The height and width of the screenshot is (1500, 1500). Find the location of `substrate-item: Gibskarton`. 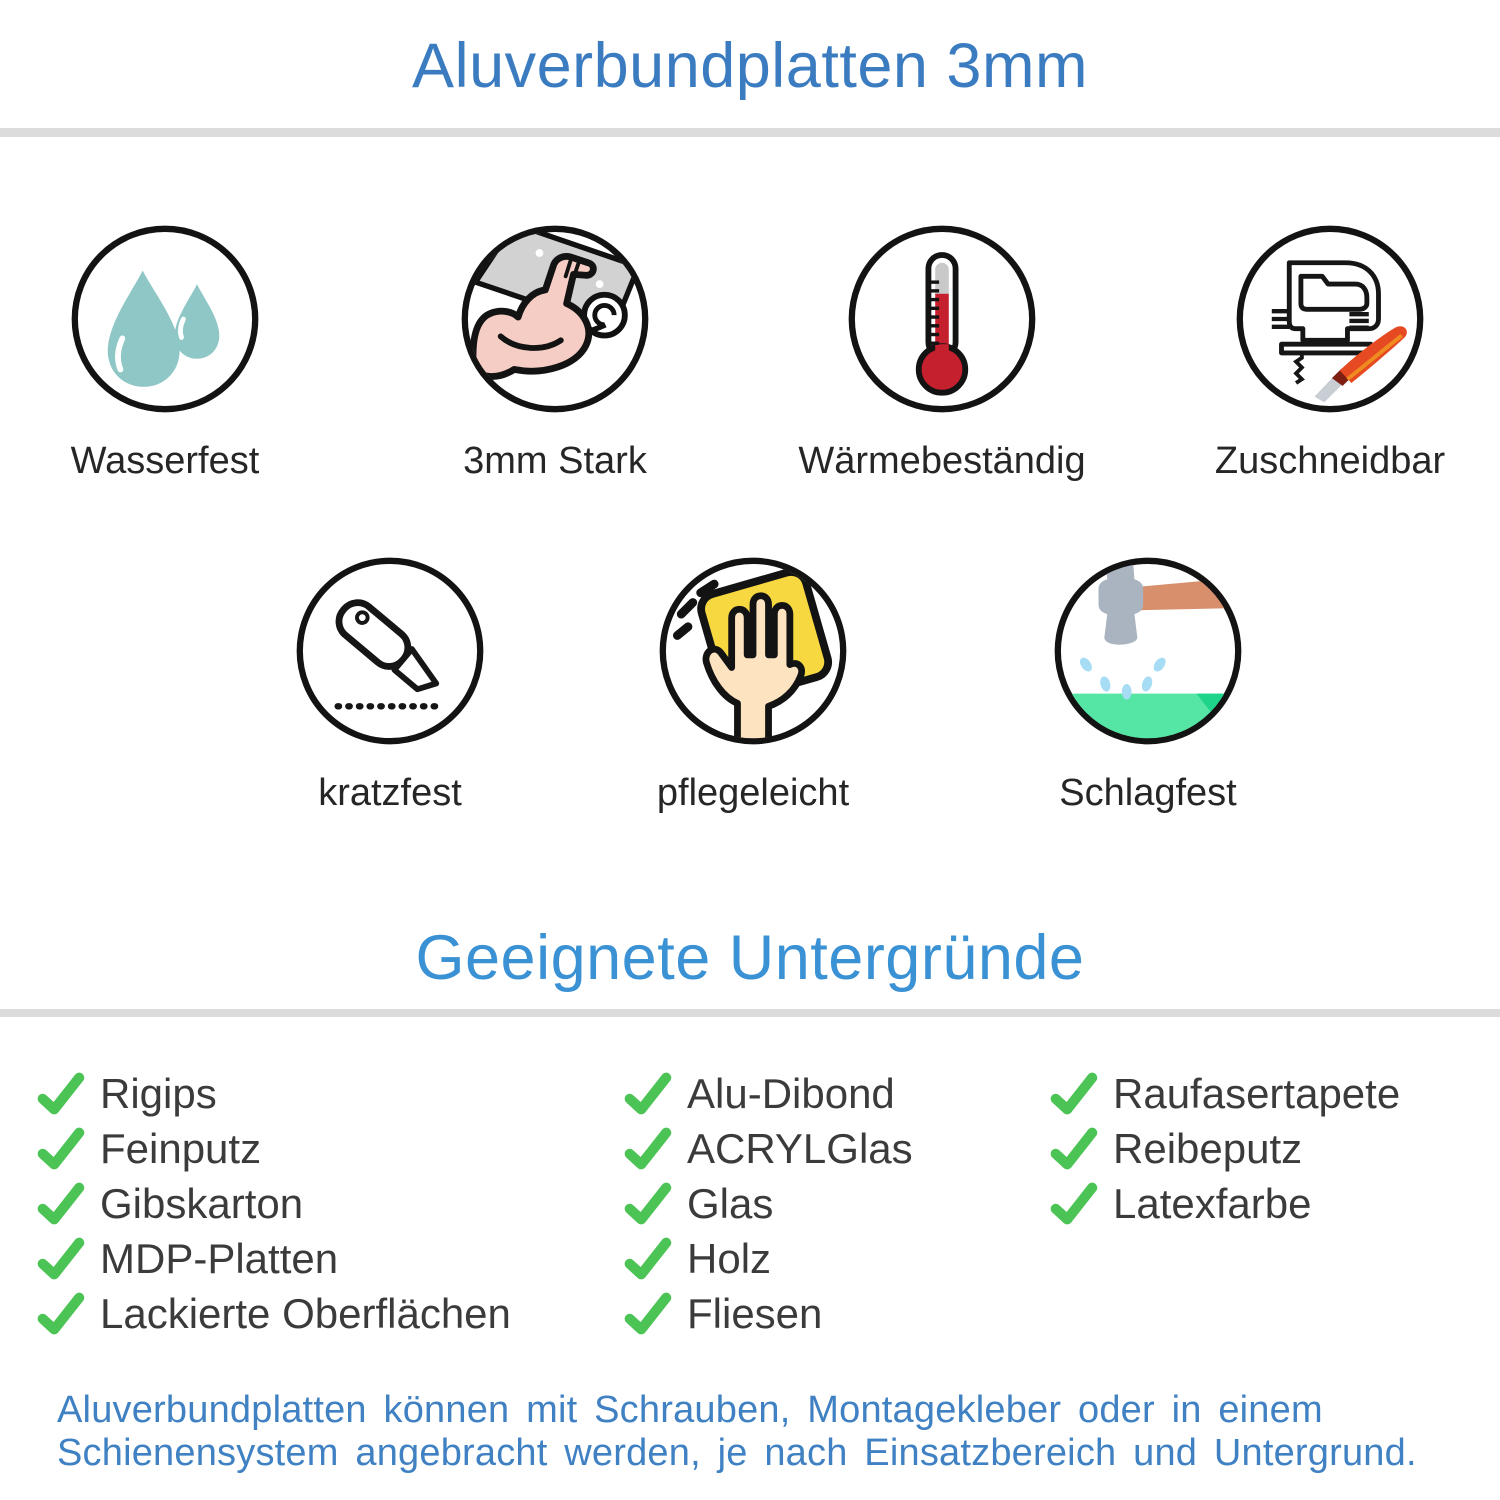

substrate-item: Gibskarton is located at coordinates (273, 1203).